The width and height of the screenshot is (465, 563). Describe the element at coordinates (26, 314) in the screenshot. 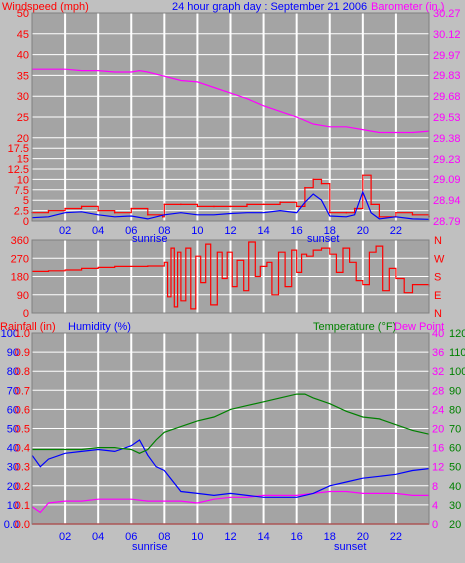

I see `direction-tick-label: 0` at that location.